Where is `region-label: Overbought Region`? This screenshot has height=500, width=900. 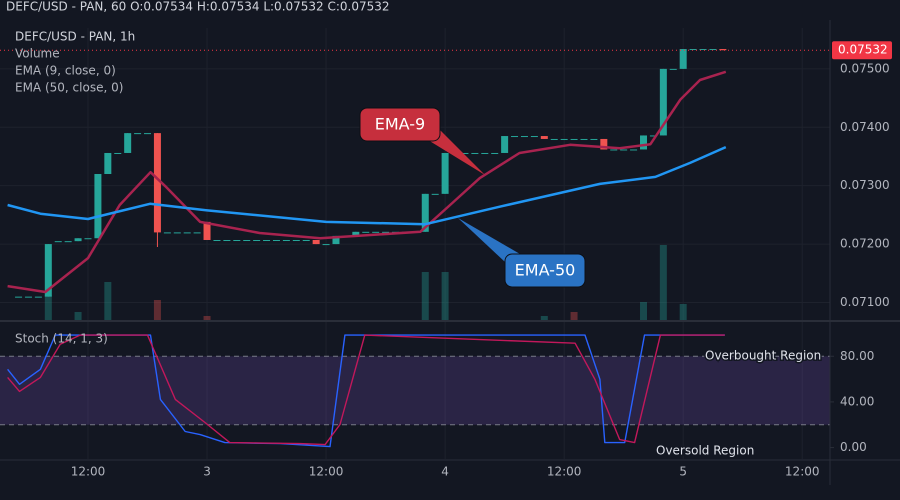 region-label: Overbought Region is located at coordinates (763, 356).